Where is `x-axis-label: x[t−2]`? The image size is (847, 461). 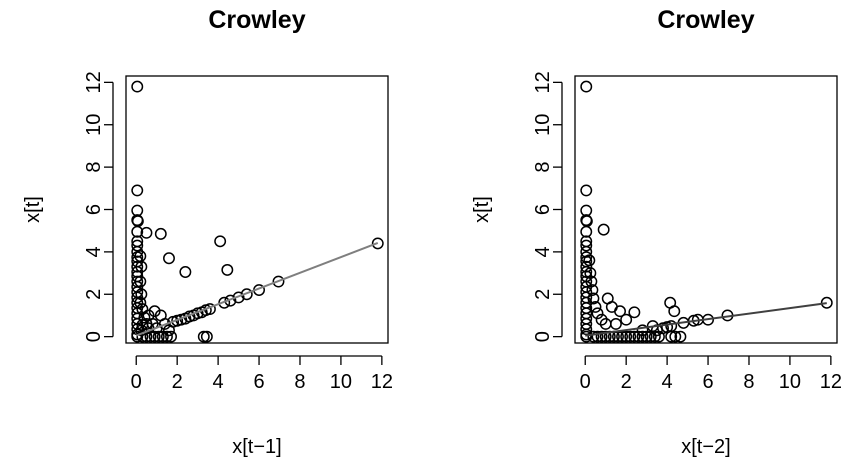
x-axis-label: x[t−2] is located at coordinates (705, 447).